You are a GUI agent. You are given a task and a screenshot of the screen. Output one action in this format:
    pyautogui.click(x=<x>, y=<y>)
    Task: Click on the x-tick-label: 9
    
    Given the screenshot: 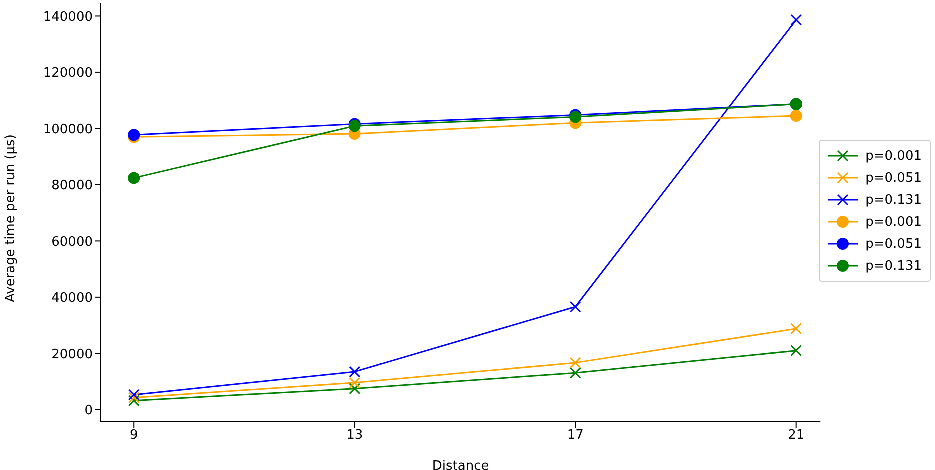 What is the action you would take?
    pyautogui.click(x=134, y=436)
    